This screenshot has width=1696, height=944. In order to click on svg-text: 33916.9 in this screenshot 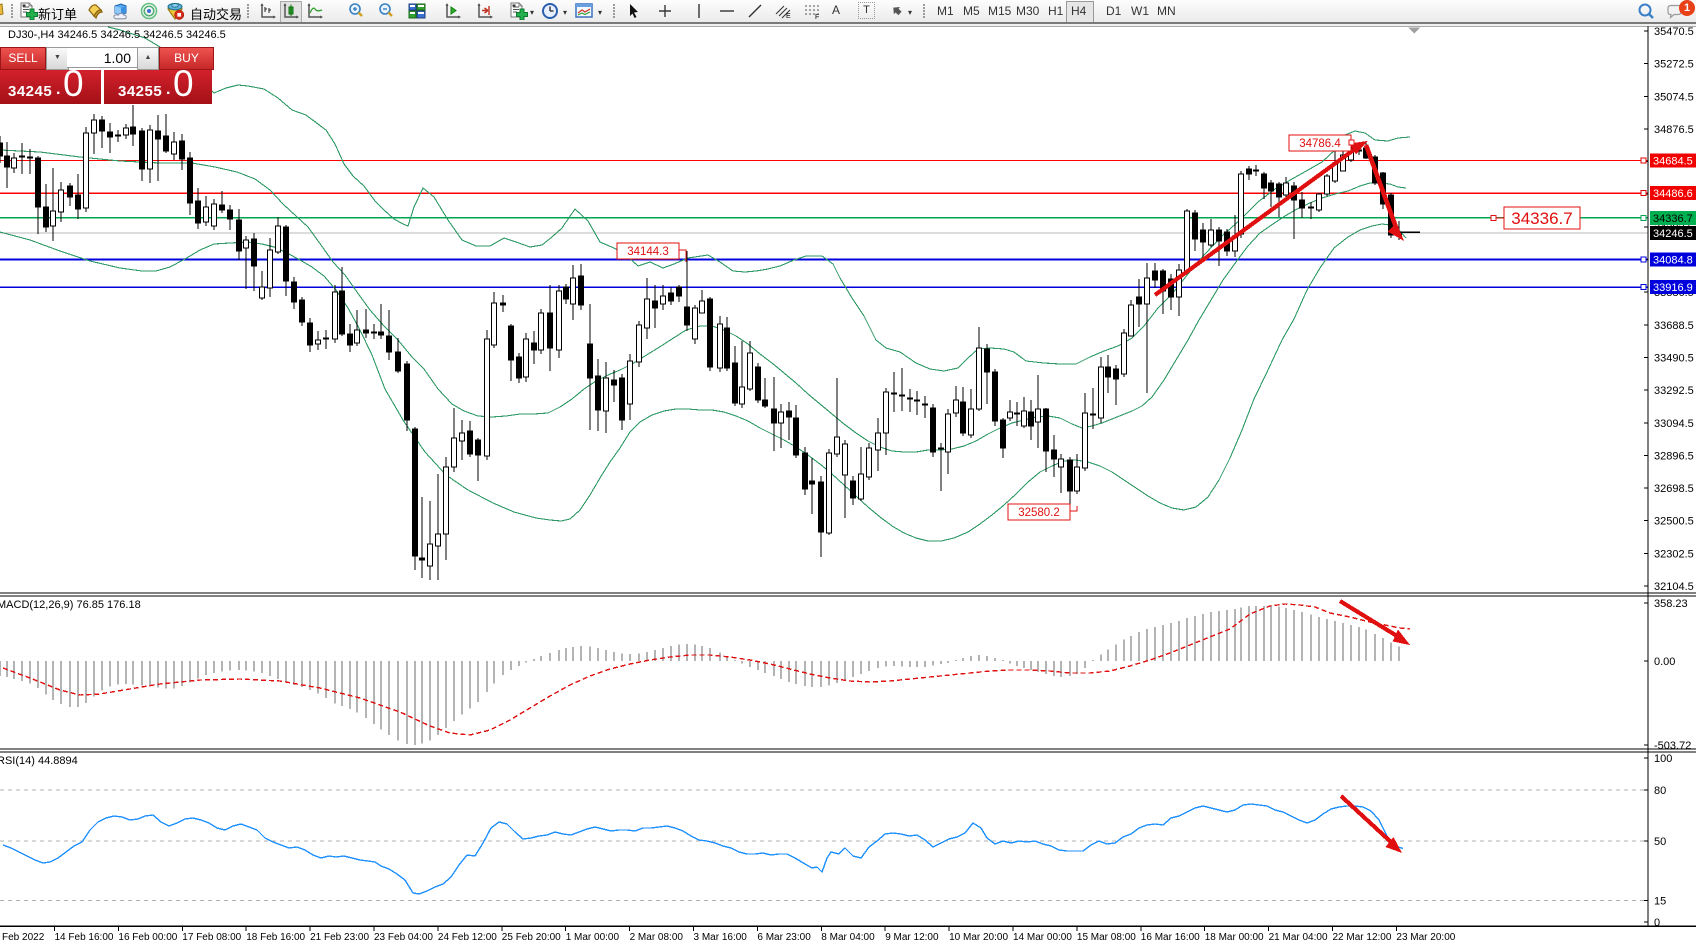, I will do `click(1673, 288)`.